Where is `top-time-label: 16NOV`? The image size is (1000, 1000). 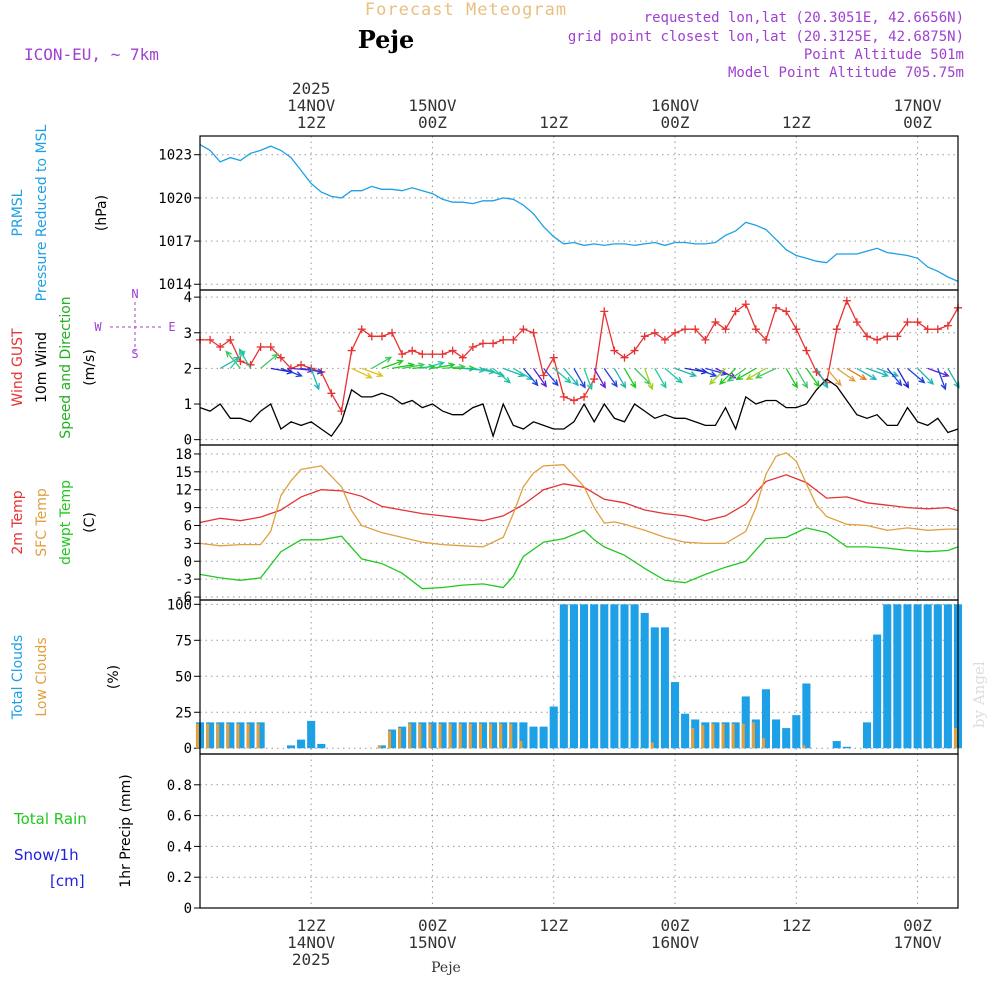
top-time-label: 16NOV is located at coordinates (675, 105).